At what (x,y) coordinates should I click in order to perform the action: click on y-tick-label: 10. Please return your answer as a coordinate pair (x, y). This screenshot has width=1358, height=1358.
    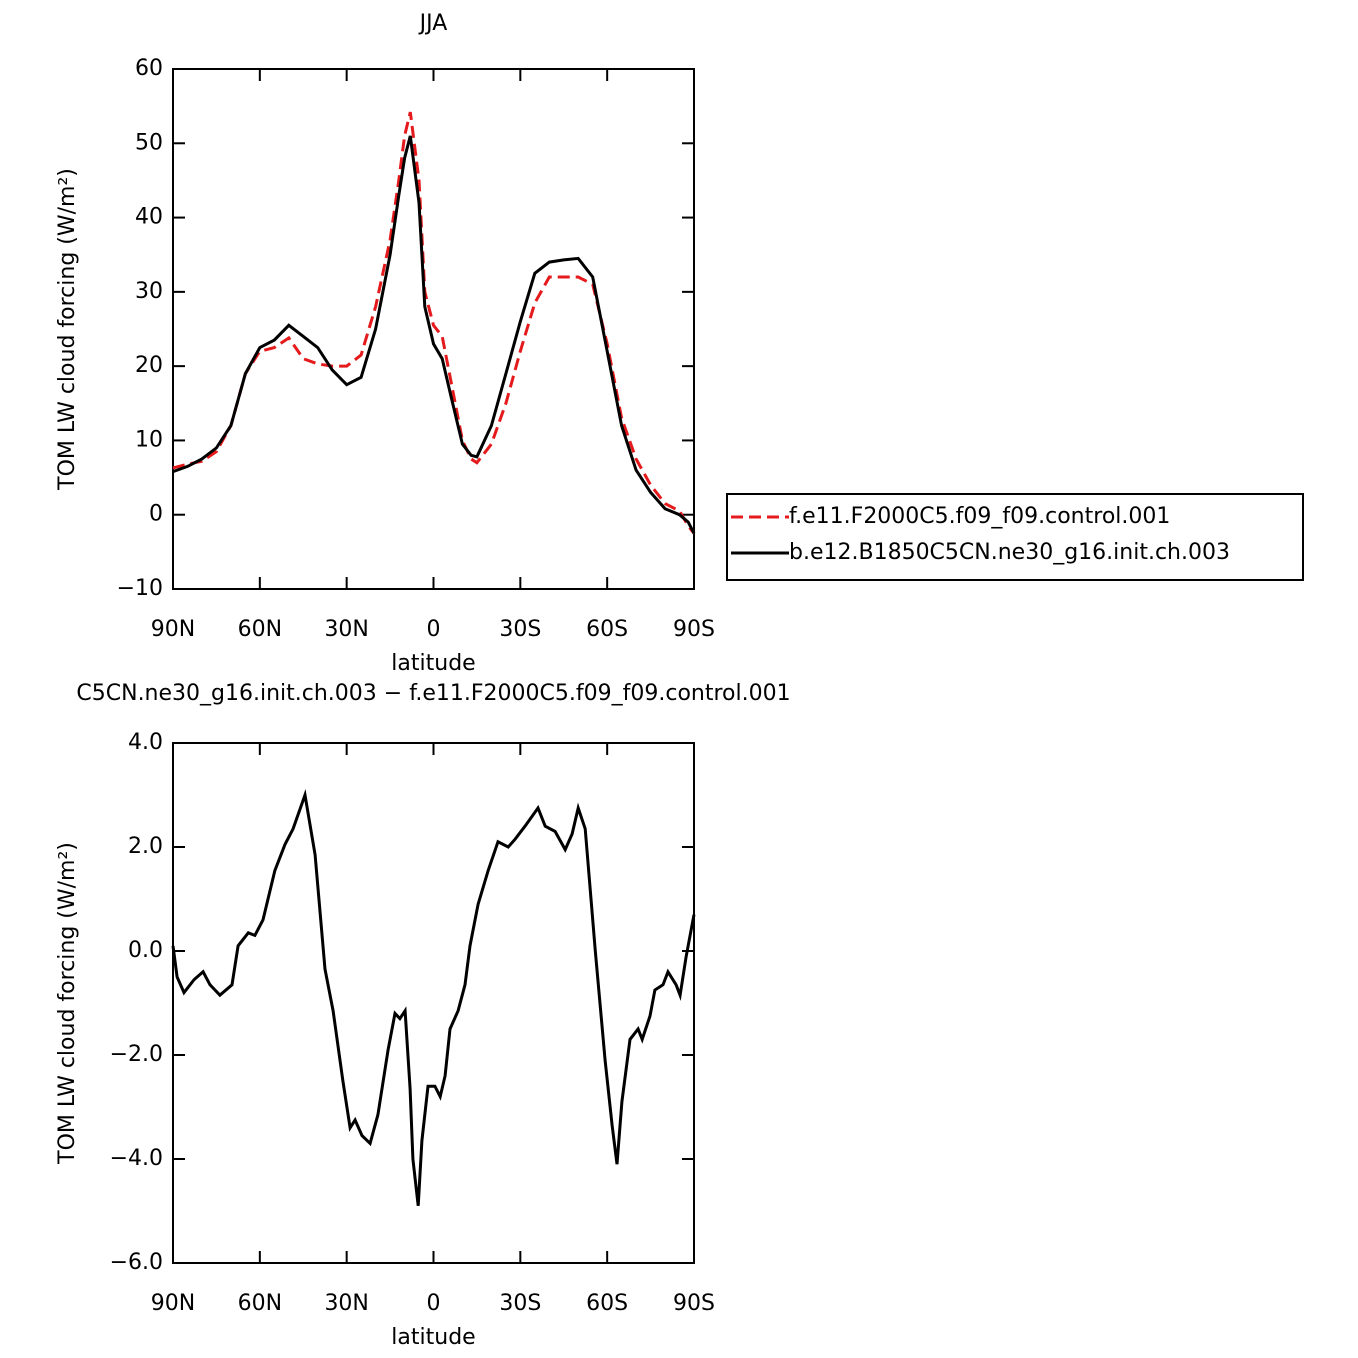
    Looking at the image, I should click on (149, 439).